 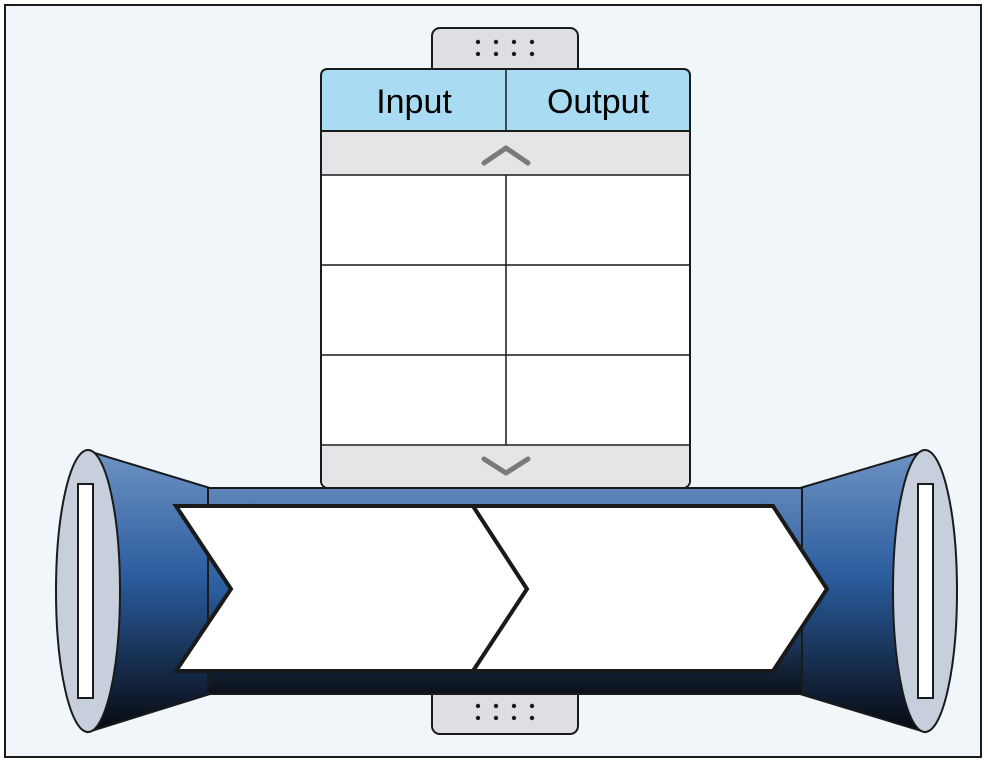 I want to click on top-drag-handle, so click(x=505, y=53).